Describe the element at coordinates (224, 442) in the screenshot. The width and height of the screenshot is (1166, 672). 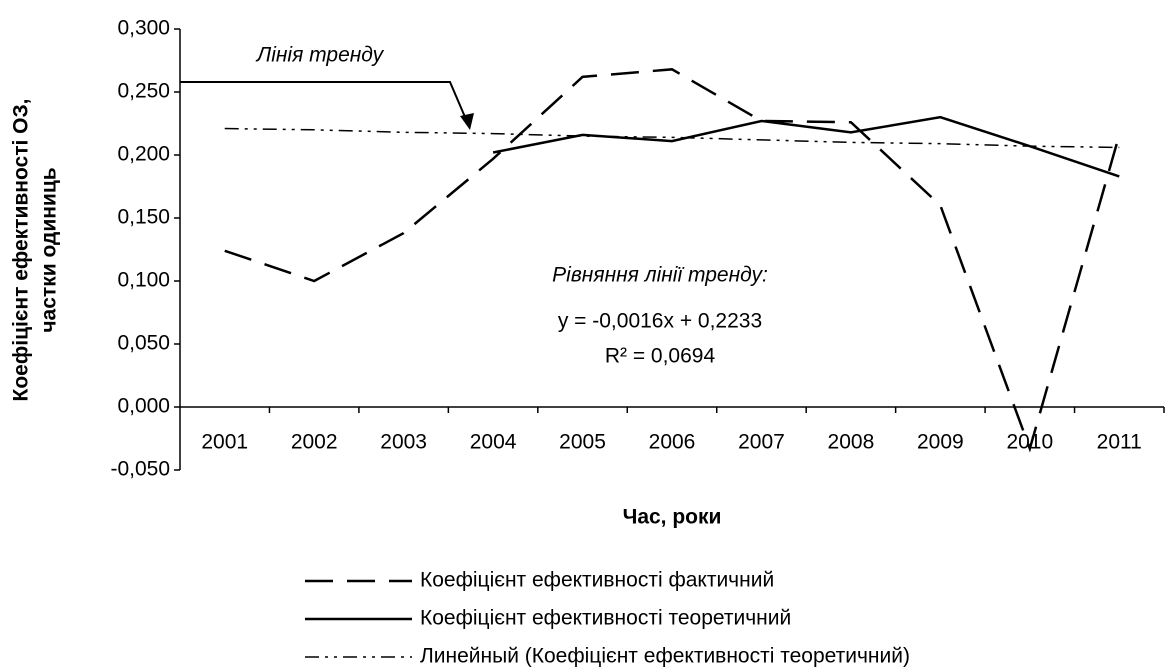
I see `x-tick-label: 2001` at that location.